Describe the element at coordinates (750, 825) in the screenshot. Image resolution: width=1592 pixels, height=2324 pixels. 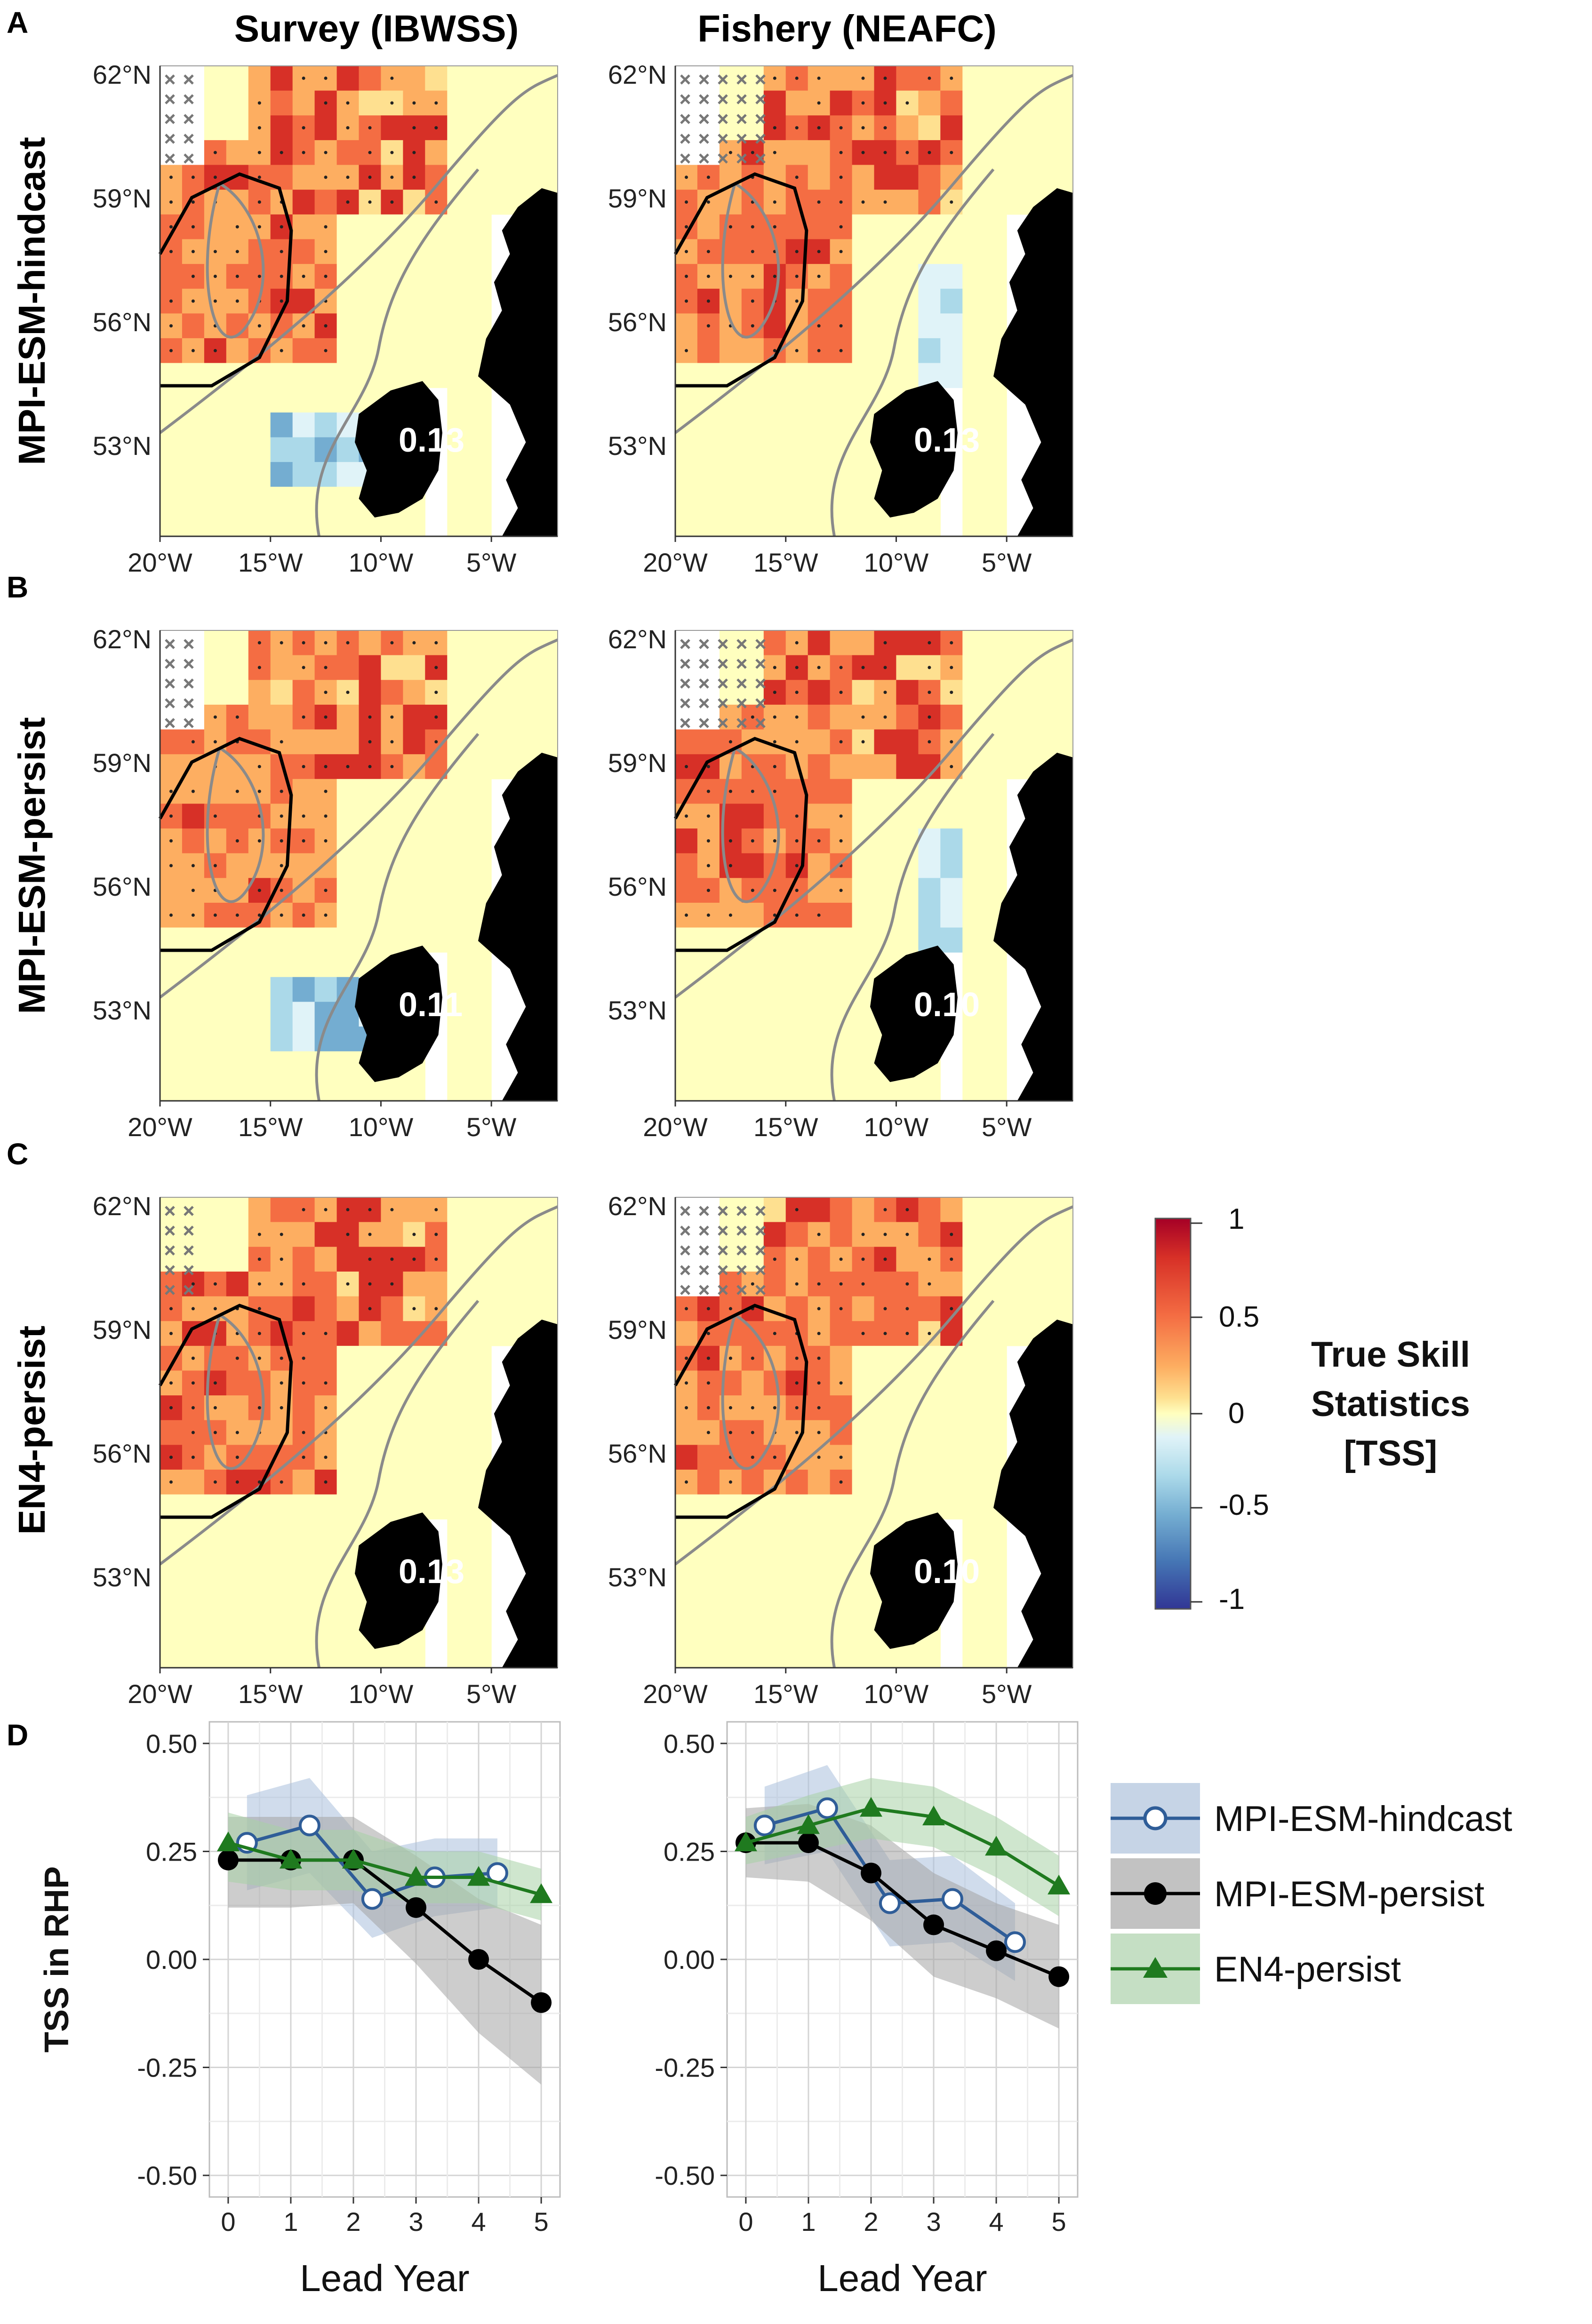
I see `rockall-contour` at that location.